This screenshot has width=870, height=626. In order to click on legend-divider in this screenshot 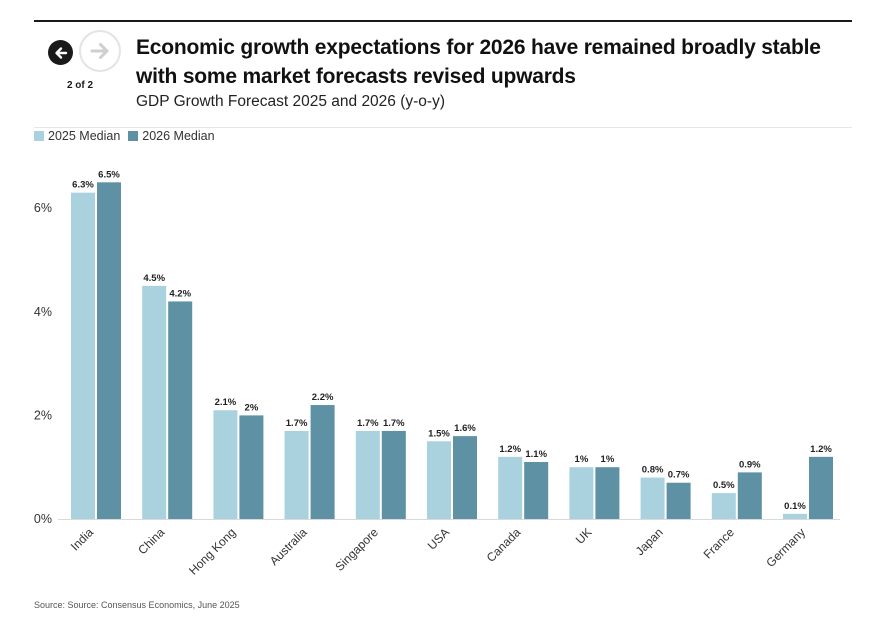, I will do `click(443, 127)`.